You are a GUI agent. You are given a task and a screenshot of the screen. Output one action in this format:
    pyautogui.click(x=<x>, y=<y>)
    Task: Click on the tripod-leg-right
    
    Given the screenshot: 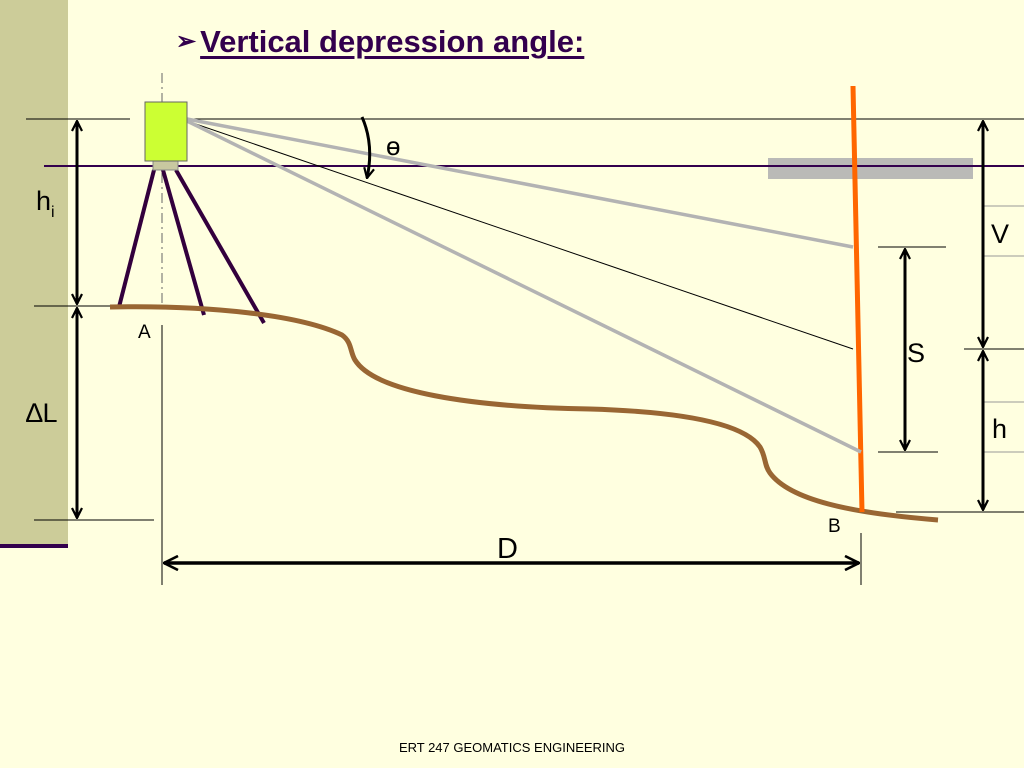 What is the action you would take?
    pyautogui.click(x=220, y=246)
    